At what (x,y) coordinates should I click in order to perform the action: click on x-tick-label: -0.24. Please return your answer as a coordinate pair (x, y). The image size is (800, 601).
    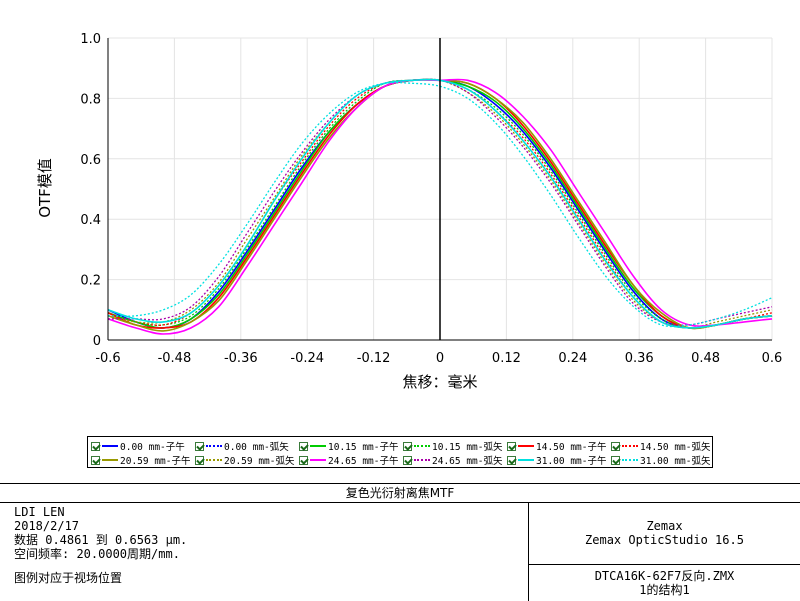
    Looking at the image, I should click on (307, 358).